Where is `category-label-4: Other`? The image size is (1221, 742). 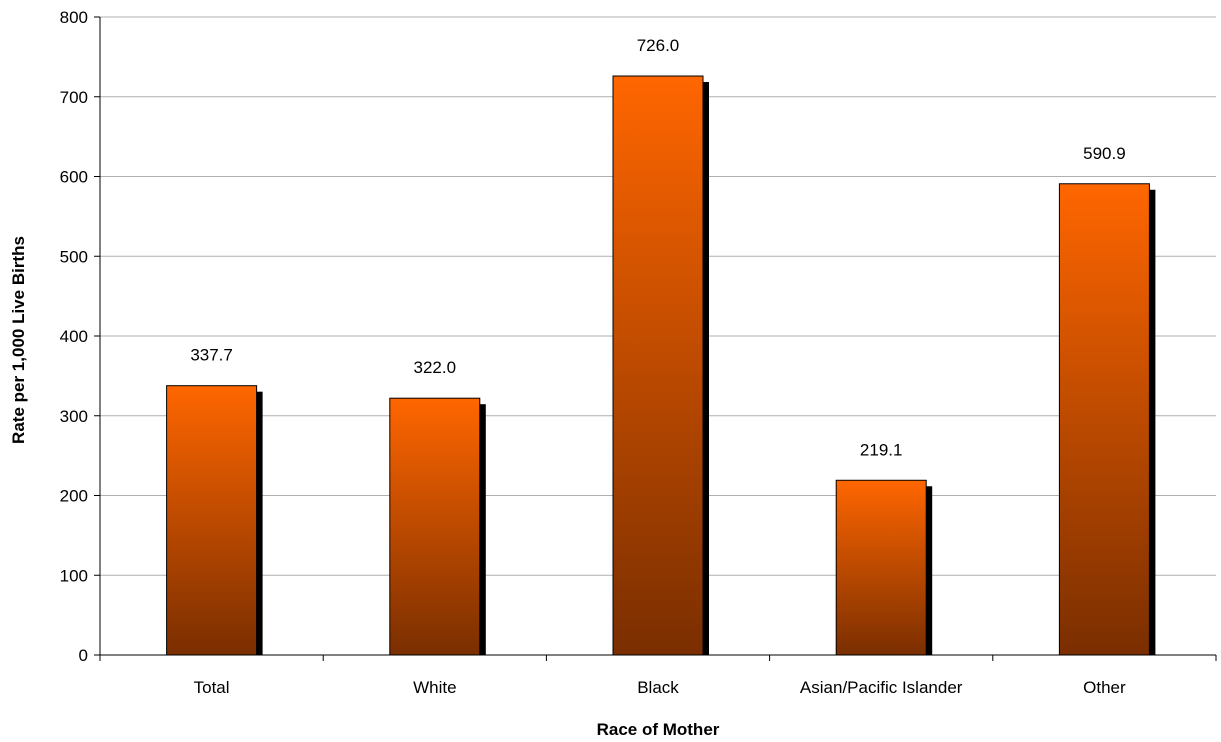 category-label-4: Other is located at coordinates (1104, 687).